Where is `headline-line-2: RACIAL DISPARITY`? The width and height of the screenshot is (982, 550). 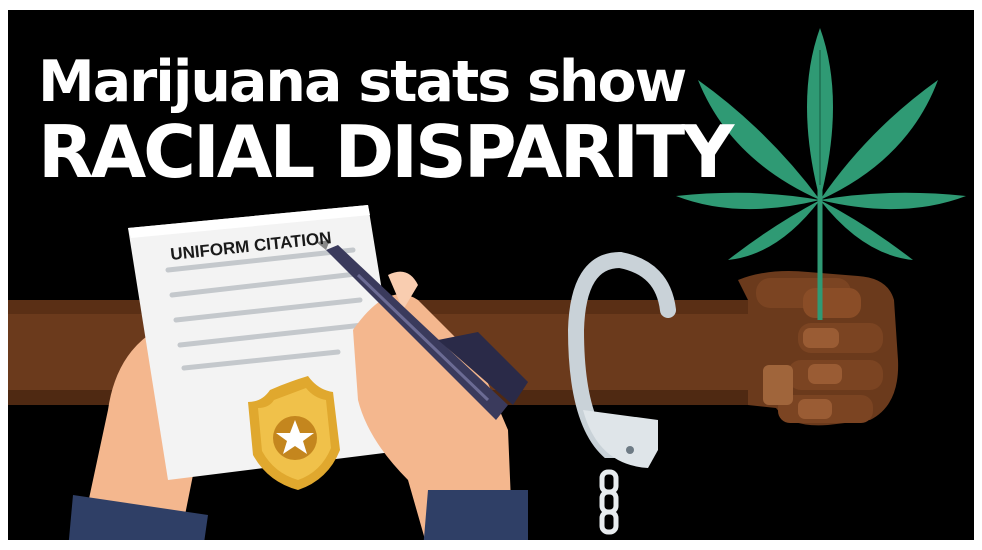 headline-line-2: RACIAL DISPARITY is located at coordinates (384, 152).